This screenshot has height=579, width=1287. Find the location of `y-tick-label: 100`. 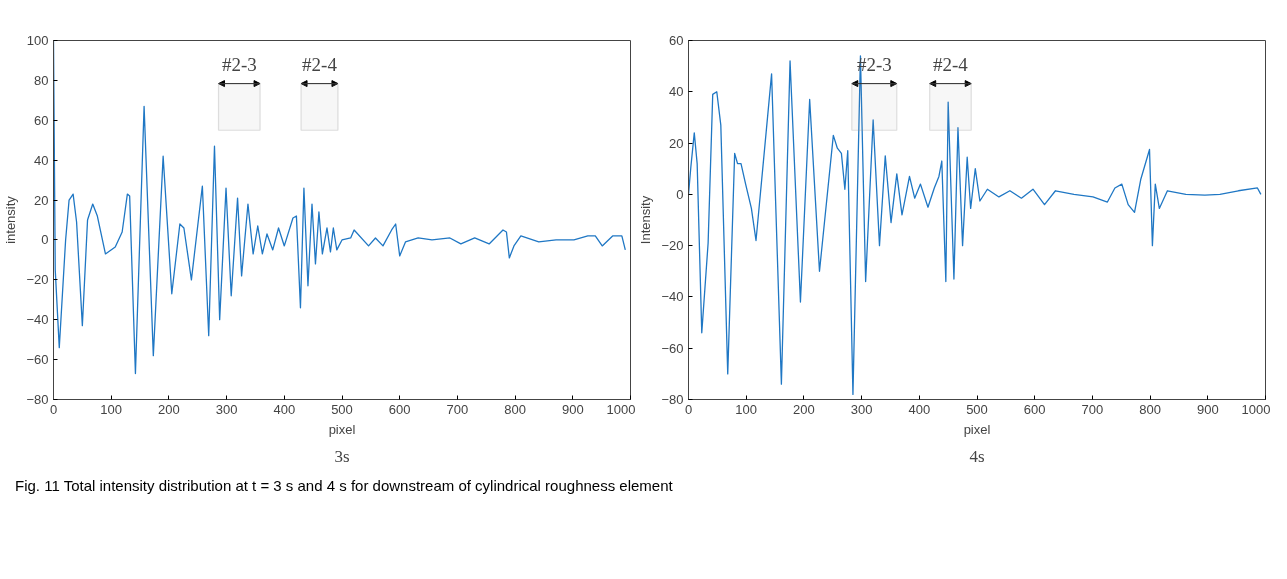

y-tick-label: 100 is located at coordinates (37, 40).